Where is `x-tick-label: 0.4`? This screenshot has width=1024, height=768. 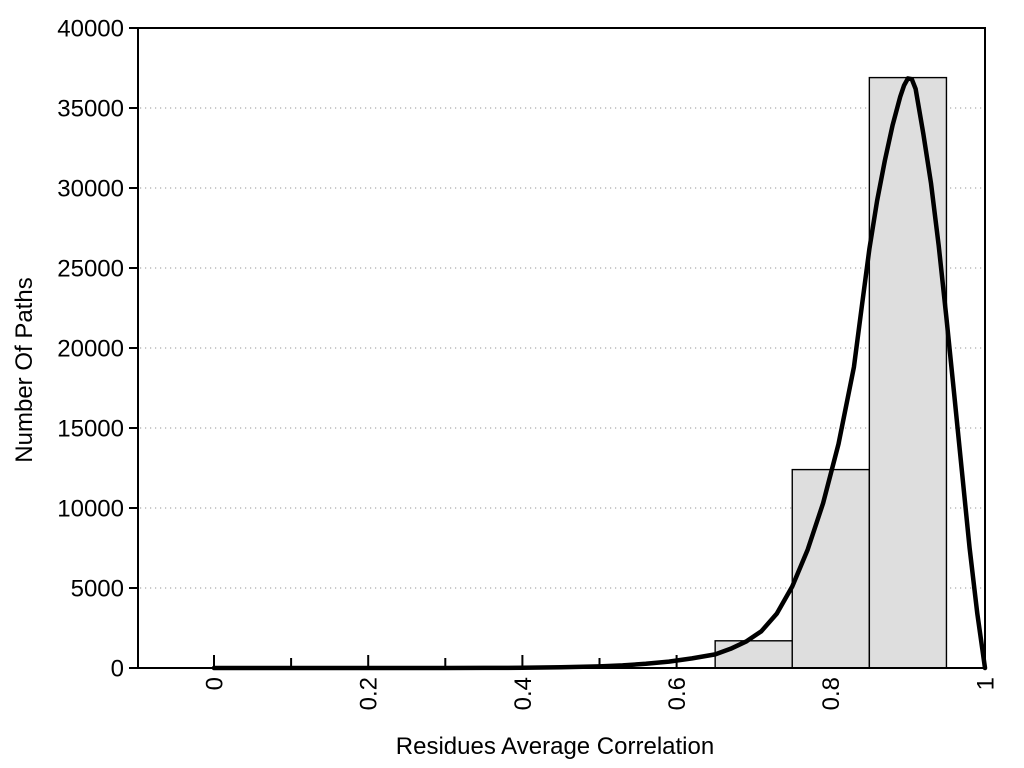 x-tick-label: 0.4 is located at coordinates (523, 693).